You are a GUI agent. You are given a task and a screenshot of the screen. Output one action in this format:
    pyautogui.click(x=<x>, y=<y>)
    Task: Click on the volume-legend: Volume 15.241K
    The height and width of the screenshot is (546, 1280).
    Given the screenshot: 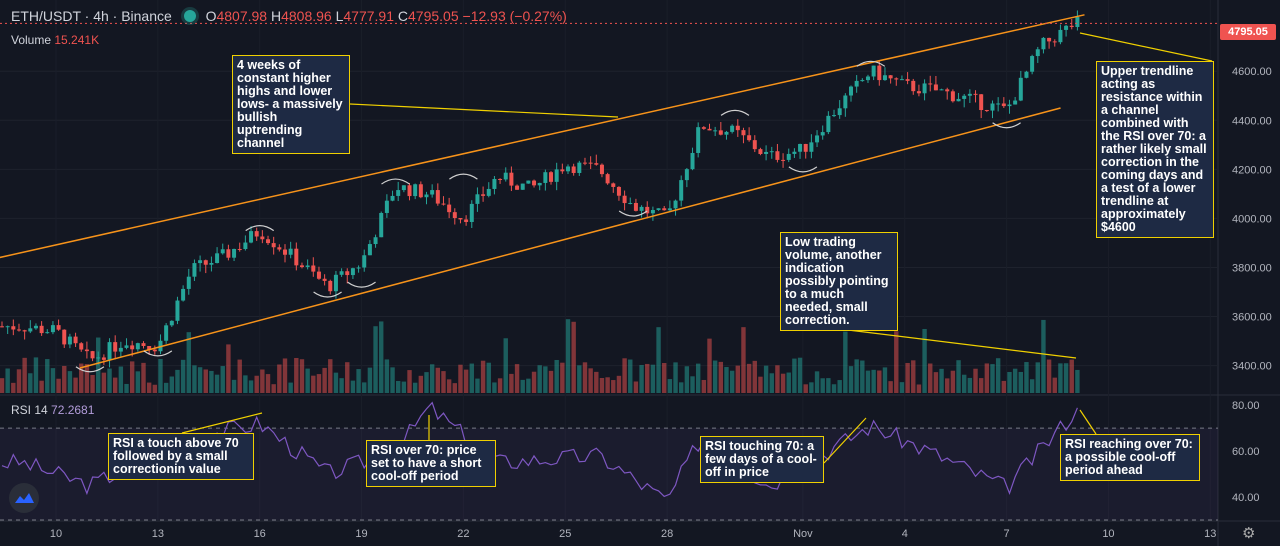 What is the action you would take?
    pyautogui.click(x=55, y=40)
    